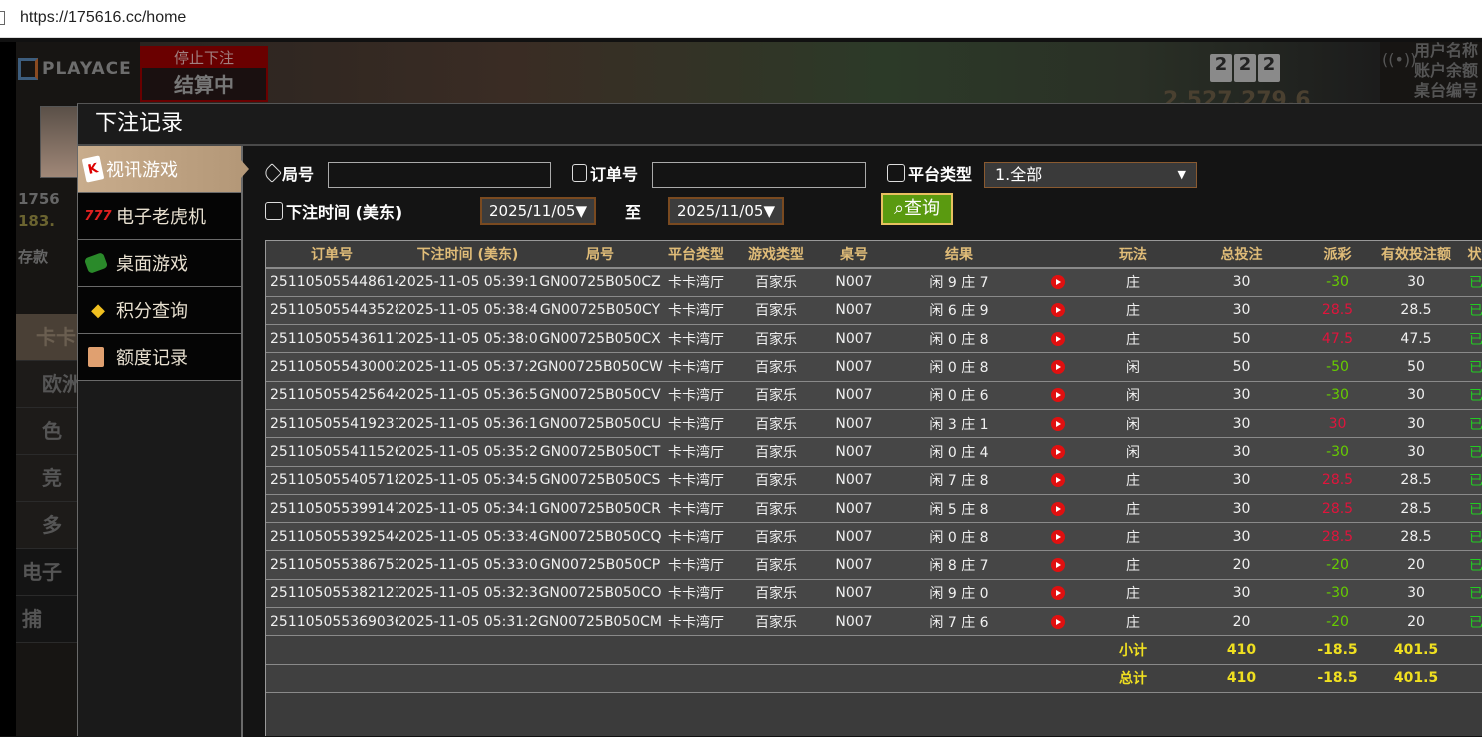  Describe the element at coordinates (2, 18) in the screenshot. I see `site-info-icon` at that location.